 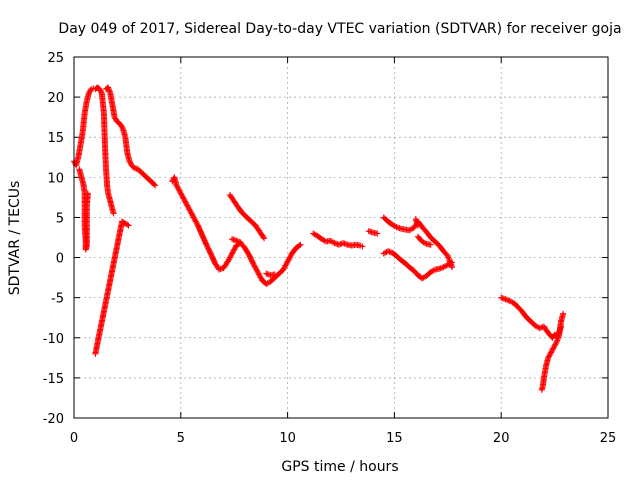 What do you see at coordinates (60, 259) in the screenshot?
I see `y-tick-label: 0` at bounding box center [60, 259].